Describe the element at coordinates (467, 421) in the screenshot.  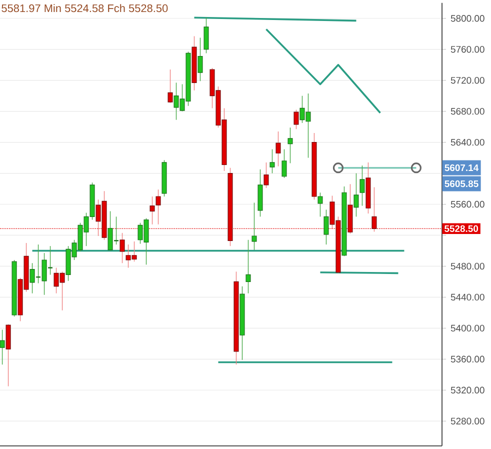
I see `y-tick-label: 5280.00` at that location.